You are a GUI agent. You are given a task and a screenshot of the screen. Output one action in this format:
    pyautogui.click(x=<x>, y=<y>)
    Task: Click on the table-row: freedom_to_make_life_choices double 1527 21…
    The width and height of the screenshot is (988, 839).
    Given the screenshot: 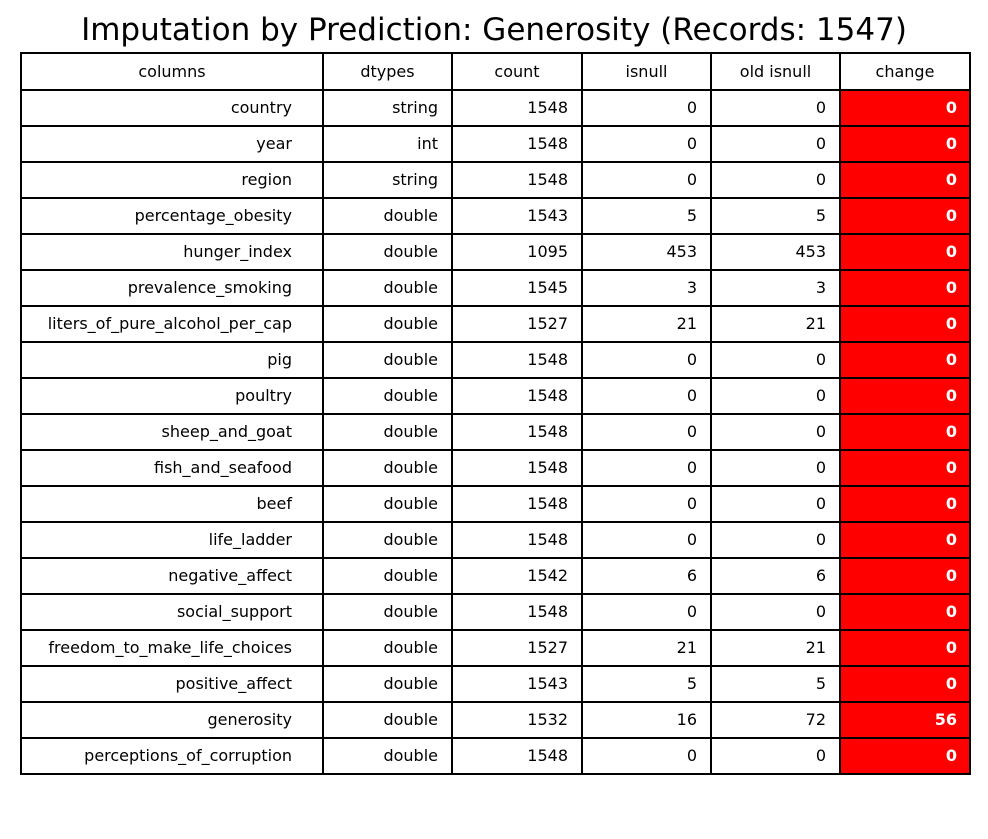 What is the action you would take?
    pyautogui.click(x=495, y=648)
    